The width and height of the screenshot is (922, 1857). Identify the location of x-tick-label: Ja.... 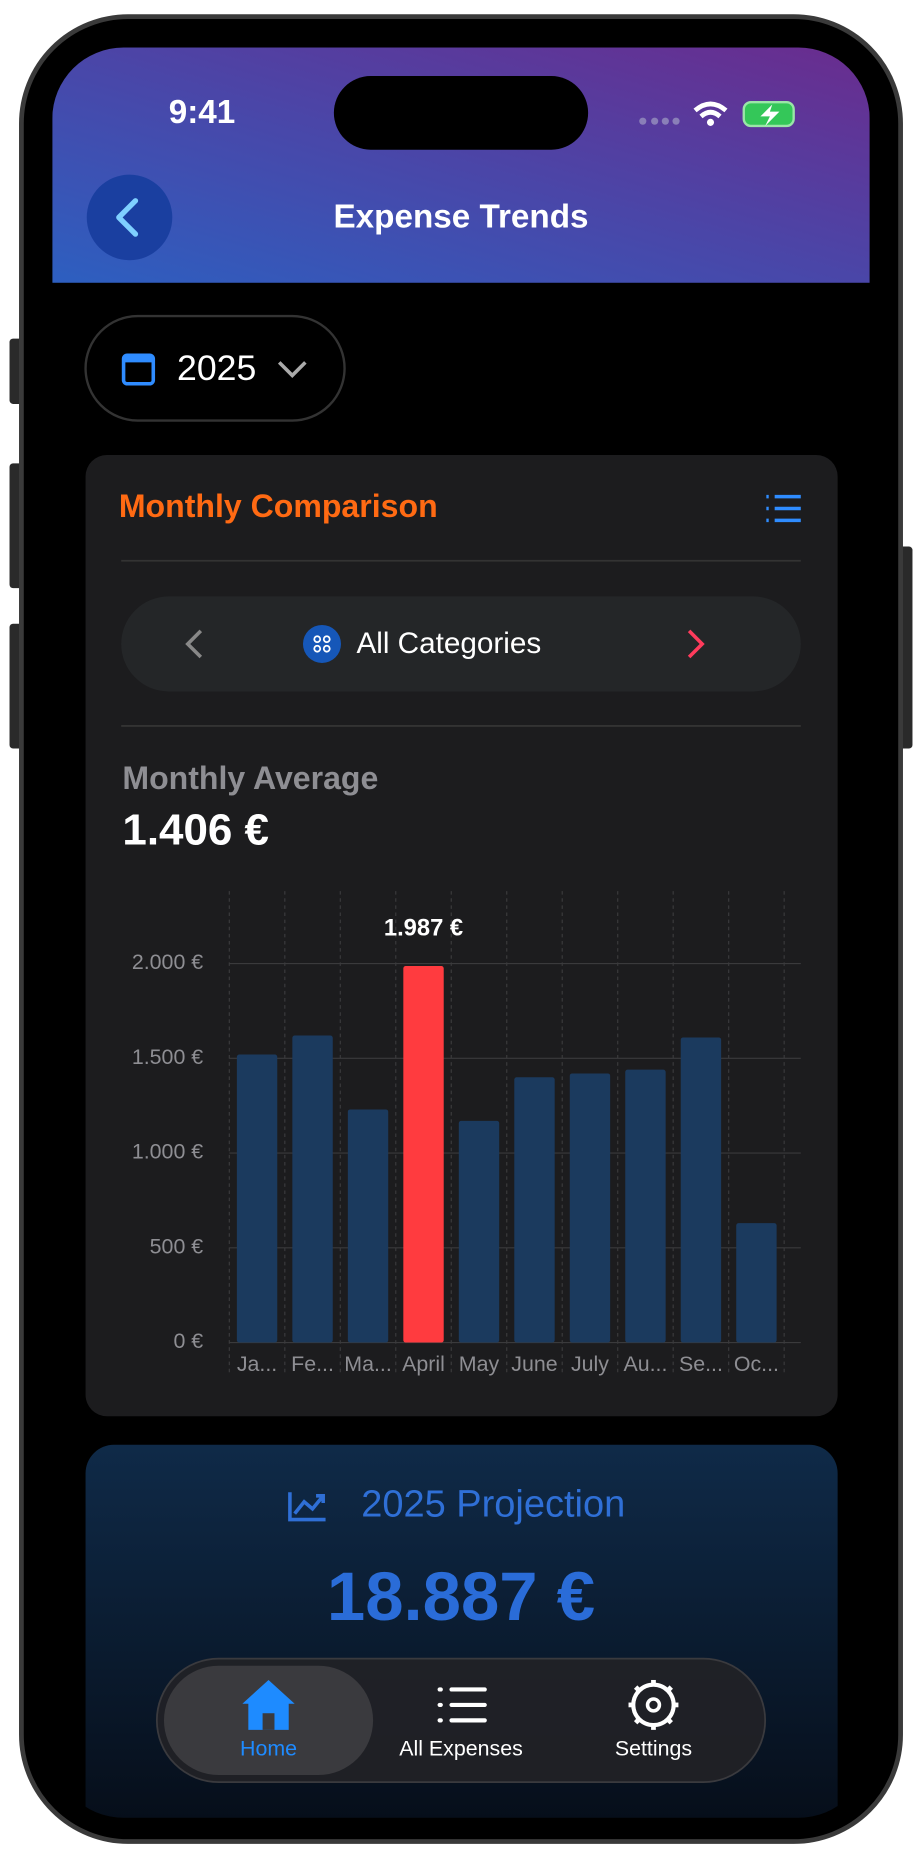
(257, 1364).